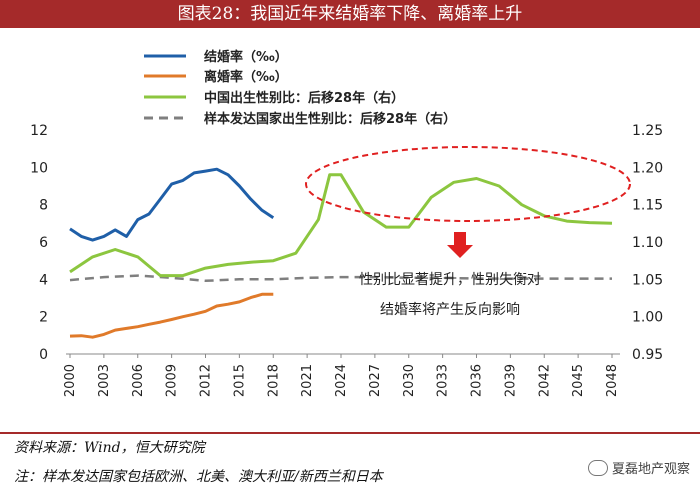 This screenshot has height=494, width=700. What do you see at coordinates (477, 380) in the screenshot?
I see `x-tick-label: 2036` at bounding box center [477, 380].